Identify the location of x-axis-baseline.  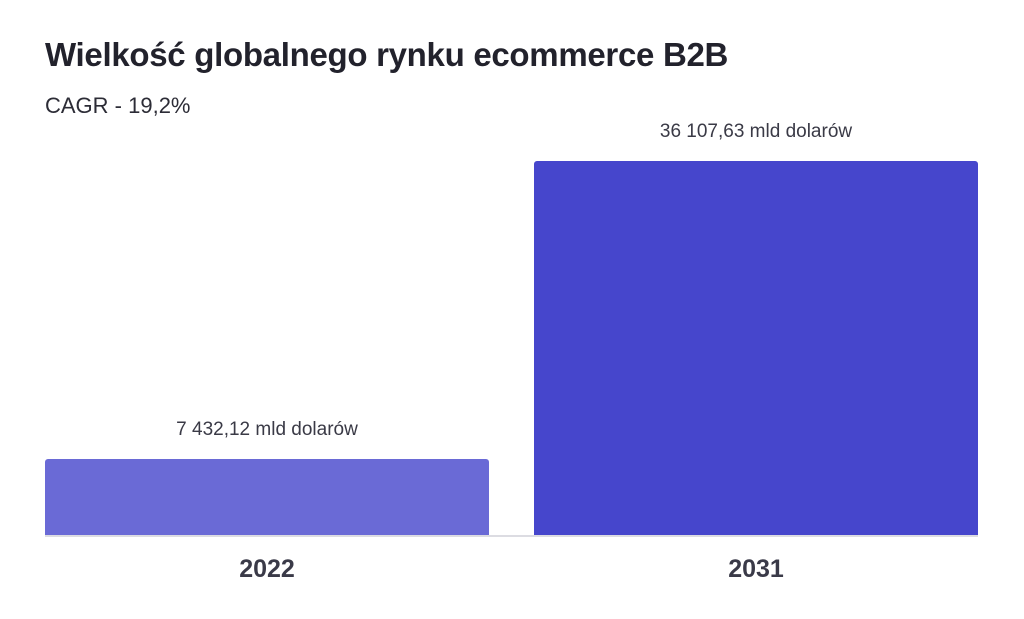
(511, 536).